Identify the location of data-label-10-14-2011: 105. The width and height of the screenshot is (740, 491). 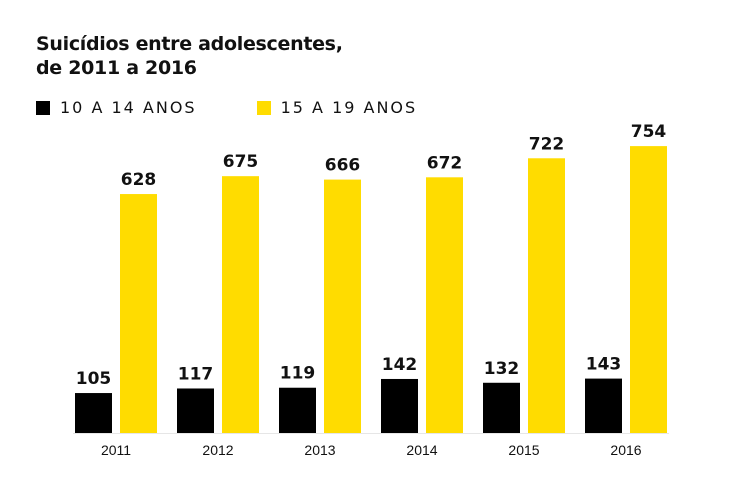
(94, 379).